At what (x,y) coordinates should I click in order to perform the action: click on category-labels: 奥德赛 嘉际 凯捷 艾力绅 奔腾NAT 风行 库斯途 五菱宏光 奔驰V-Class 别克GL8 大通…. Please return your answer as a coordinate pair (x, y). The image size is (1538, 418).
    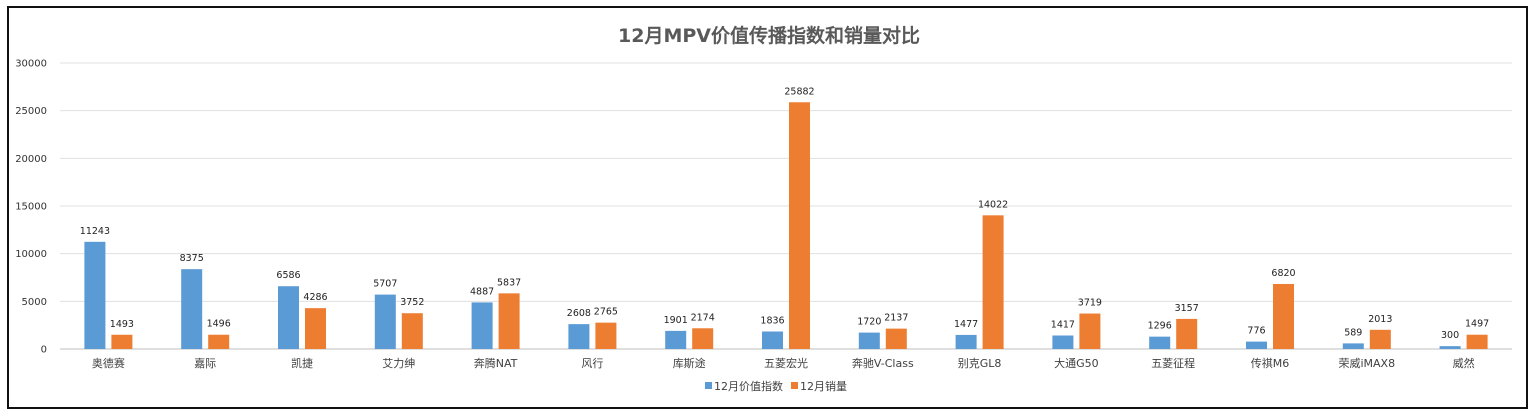
    Looking at the image, I should click on (783, 363).